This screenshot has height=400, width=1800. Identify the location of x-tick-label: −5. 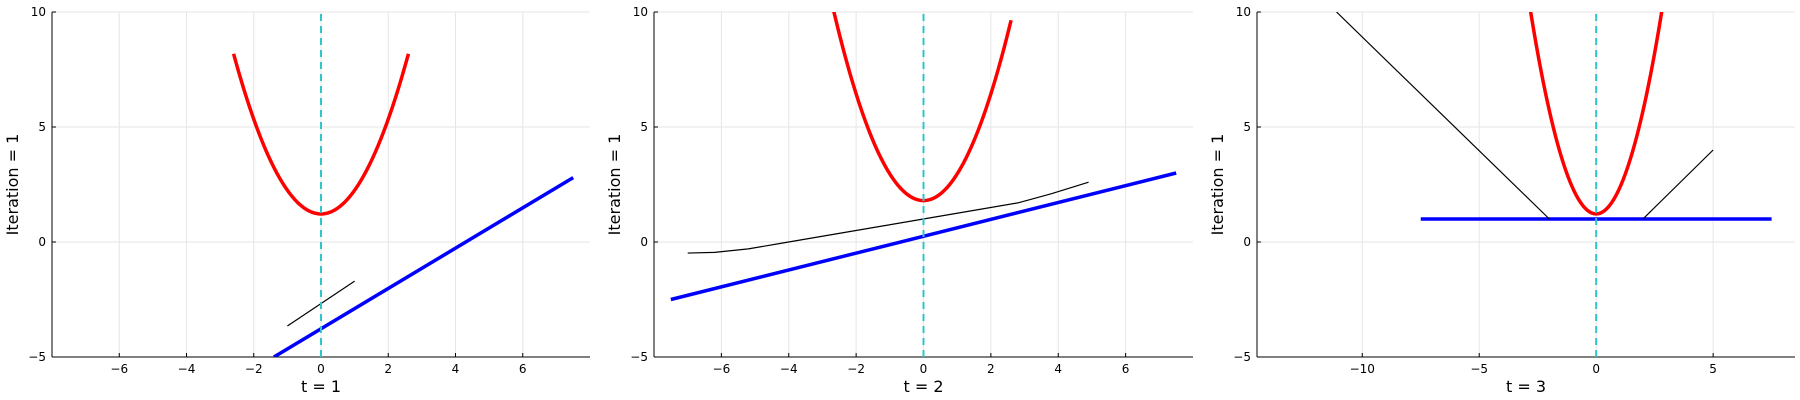
(1479, 369).